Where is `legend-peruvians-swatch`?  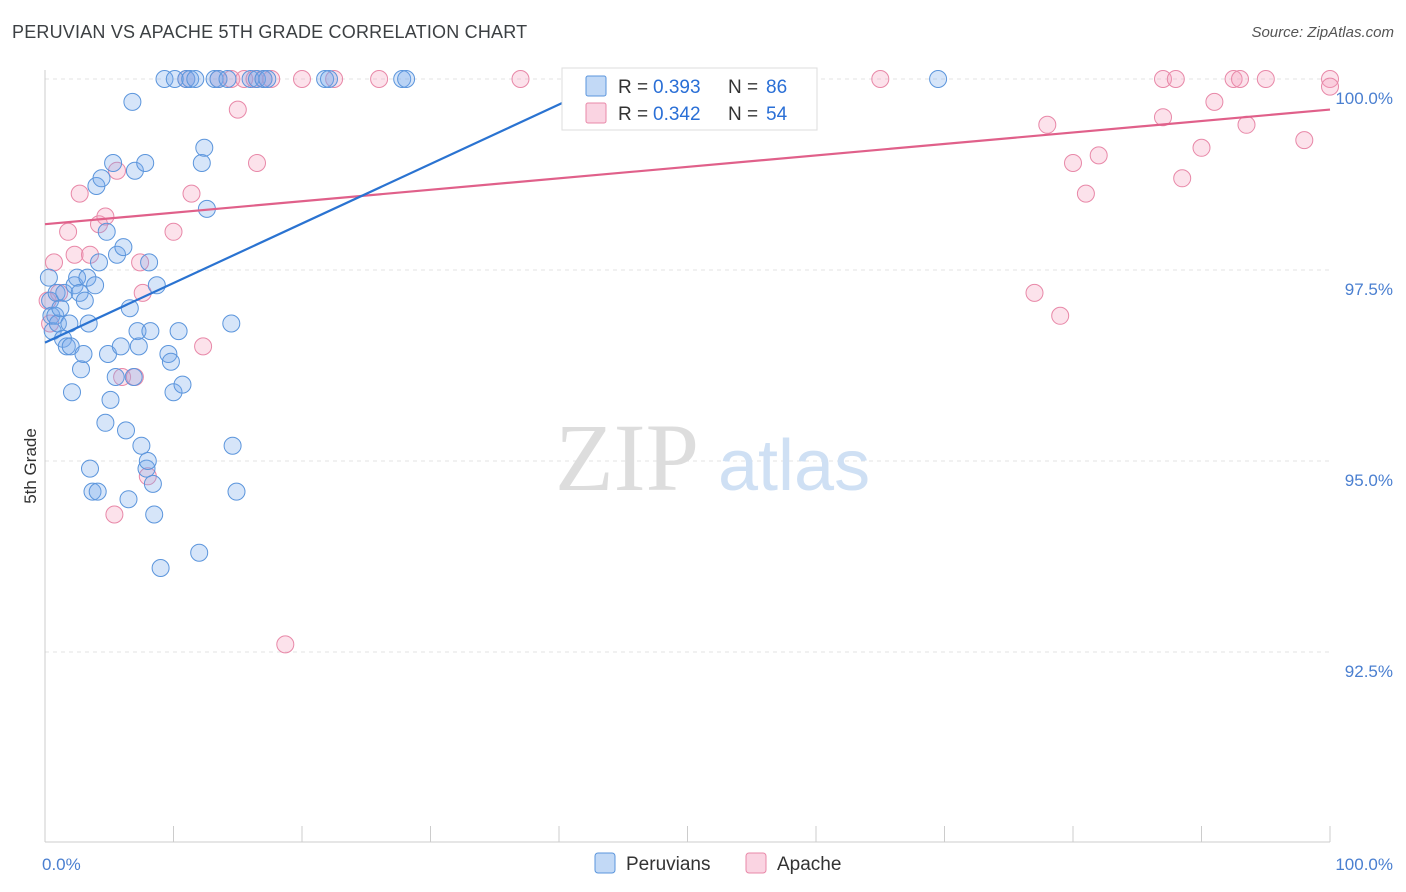 legend-peruvians-swatch is located at coordinates (605, 863).